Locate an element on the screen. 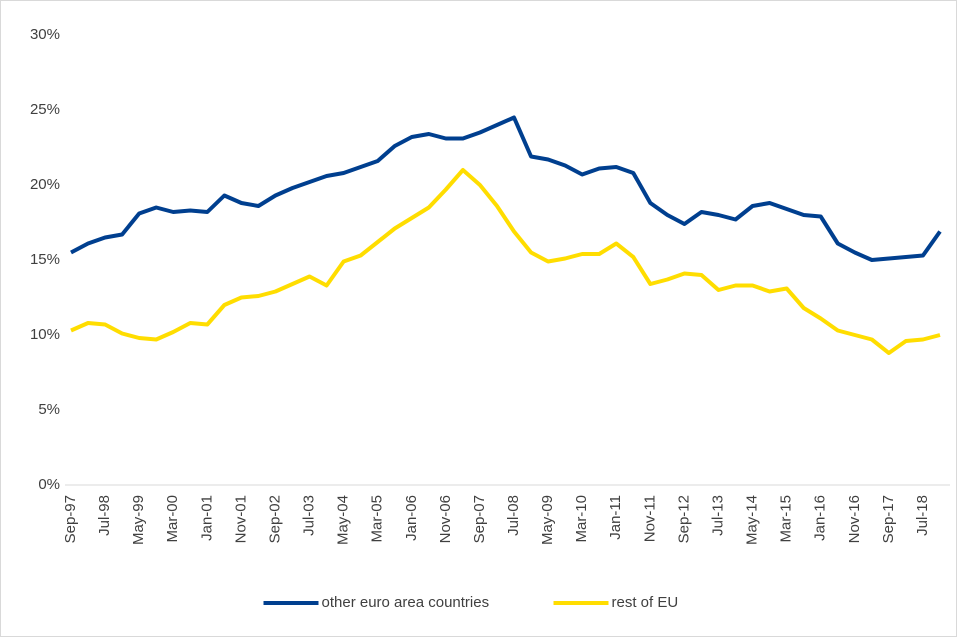 This screenshot has width=957, height=637. y-tick-label: 15% is located at coordinates (45, 259).